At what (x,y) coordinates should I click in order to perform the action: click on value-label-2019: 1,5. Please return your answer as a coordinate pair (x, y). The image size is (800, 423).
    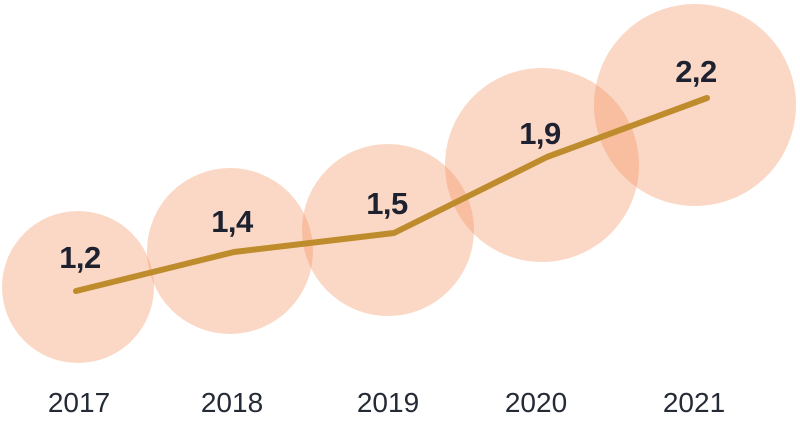
    Looking at the image, I should click on (387, 203).